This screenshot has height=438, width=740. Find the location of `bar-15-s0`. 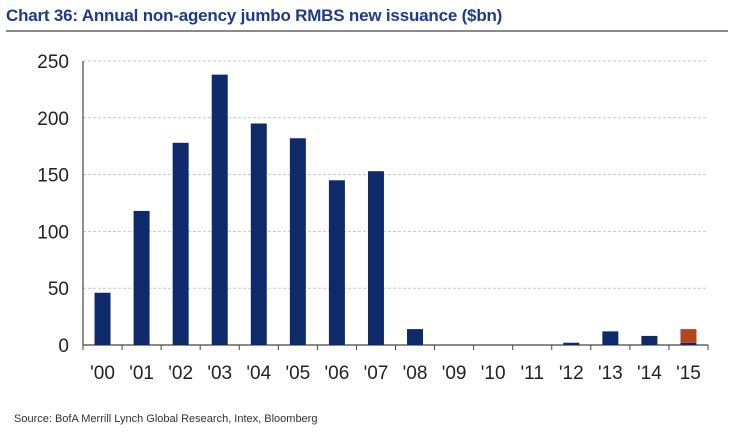

bar-15-s0 is located at coordinates (688, 343).